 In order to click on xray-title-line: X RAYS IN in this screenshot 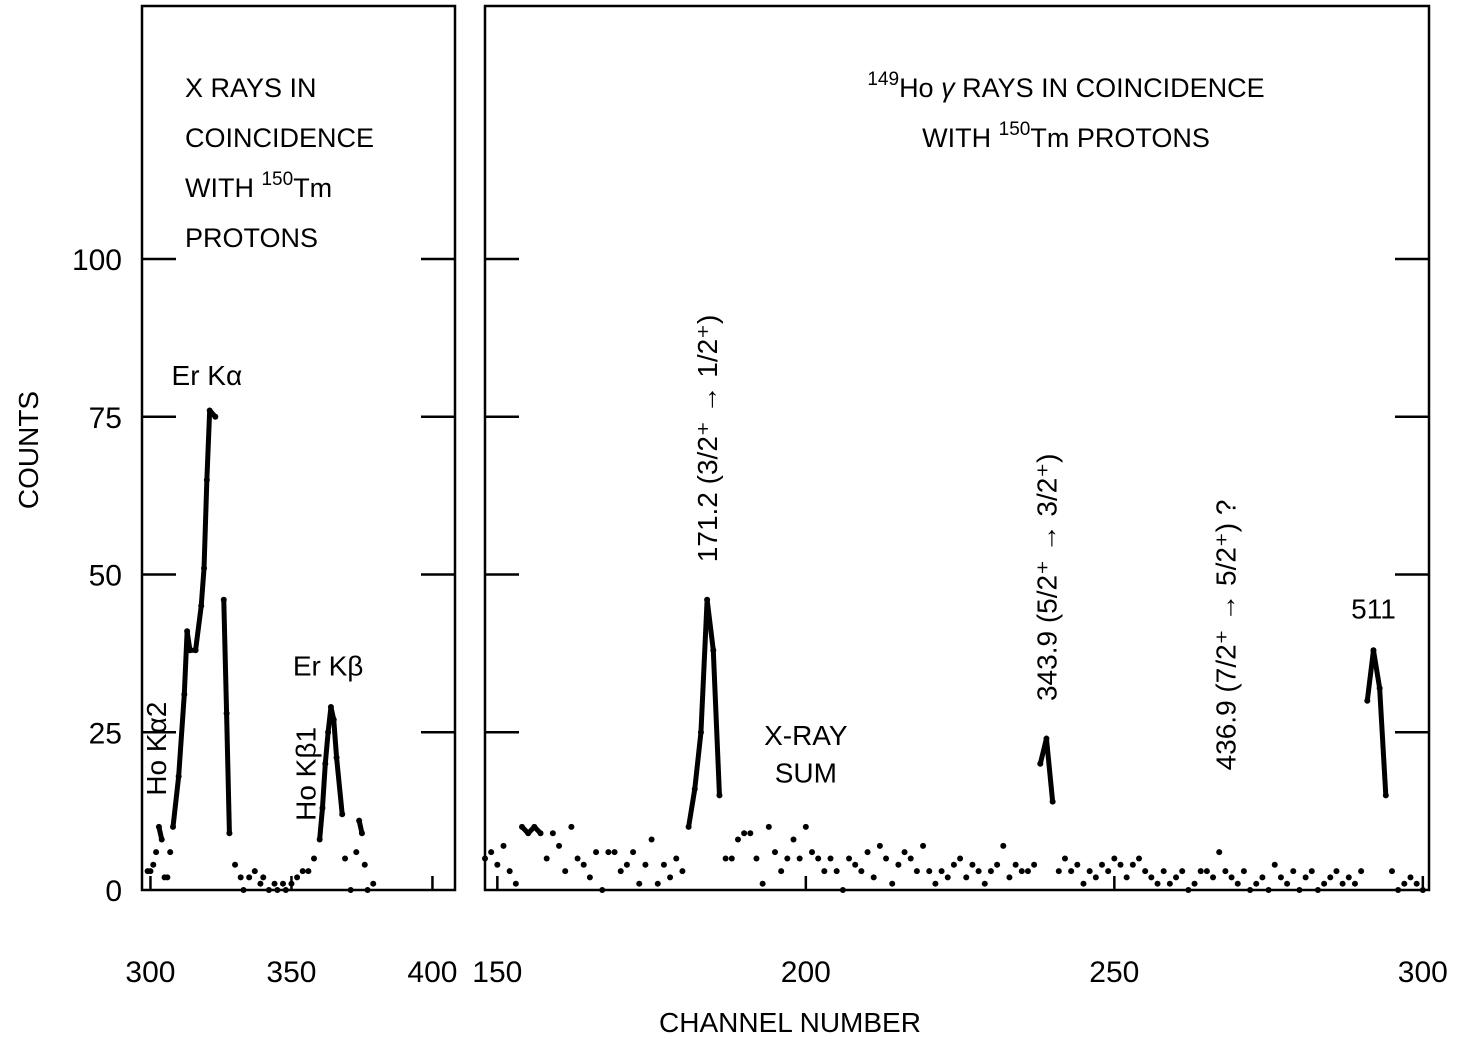, I will do `click(251, 88)`.